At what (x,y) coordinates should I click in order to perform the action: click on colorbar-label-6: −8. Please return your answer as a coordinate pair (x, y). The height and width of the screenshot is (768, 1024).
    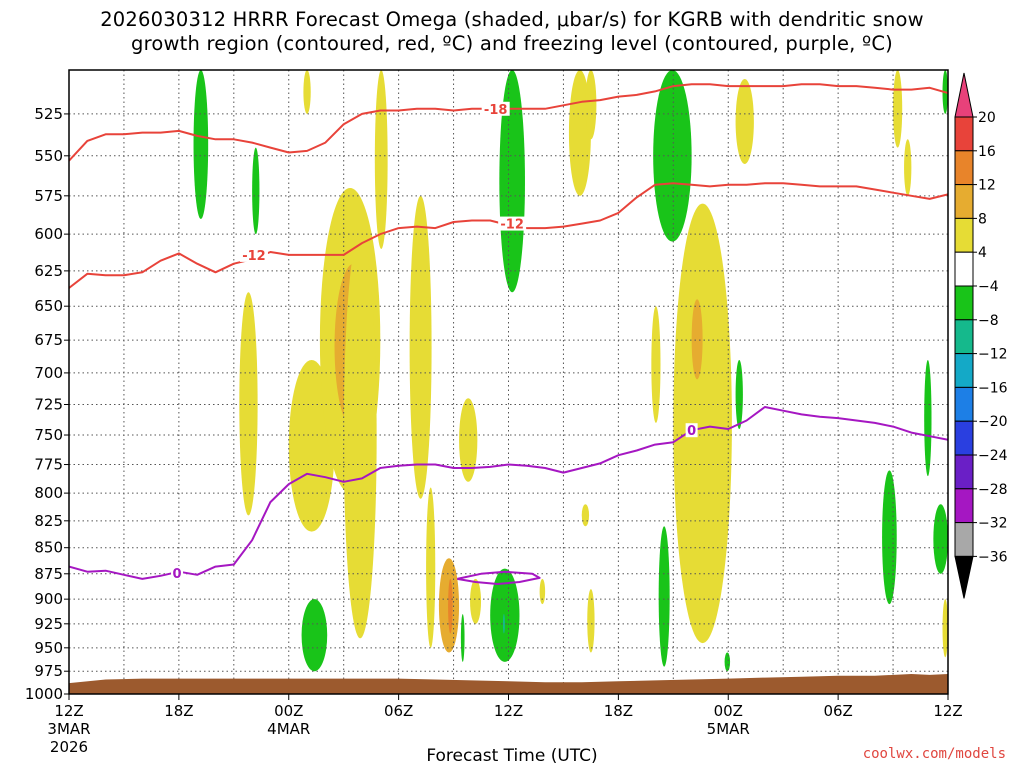
    Looking at the image, I should click on (988, 321).